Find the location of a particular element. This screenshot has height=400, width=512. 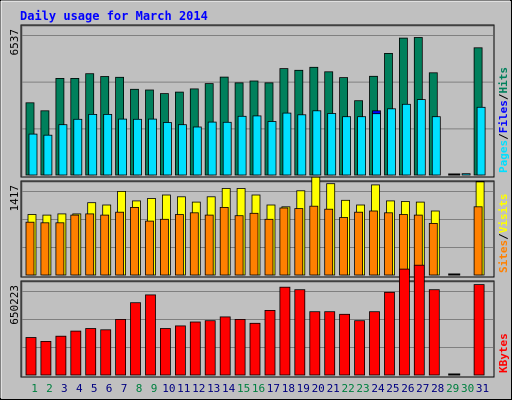

day-label-26: 26 is located at coordinates (407, 388).